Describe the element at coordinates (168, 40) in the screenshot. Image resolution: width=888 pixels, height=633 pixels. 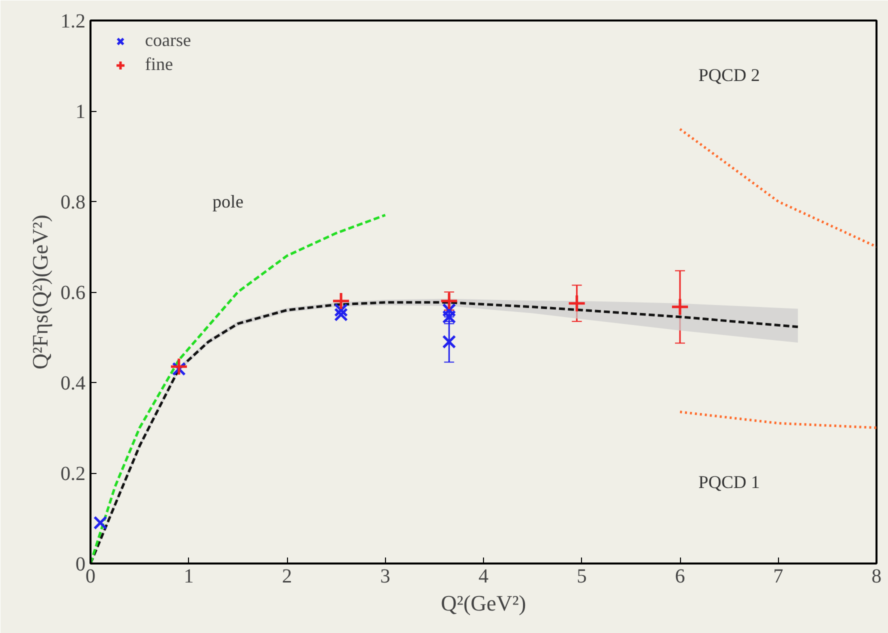
I see `legend-label: coarse` at that location.